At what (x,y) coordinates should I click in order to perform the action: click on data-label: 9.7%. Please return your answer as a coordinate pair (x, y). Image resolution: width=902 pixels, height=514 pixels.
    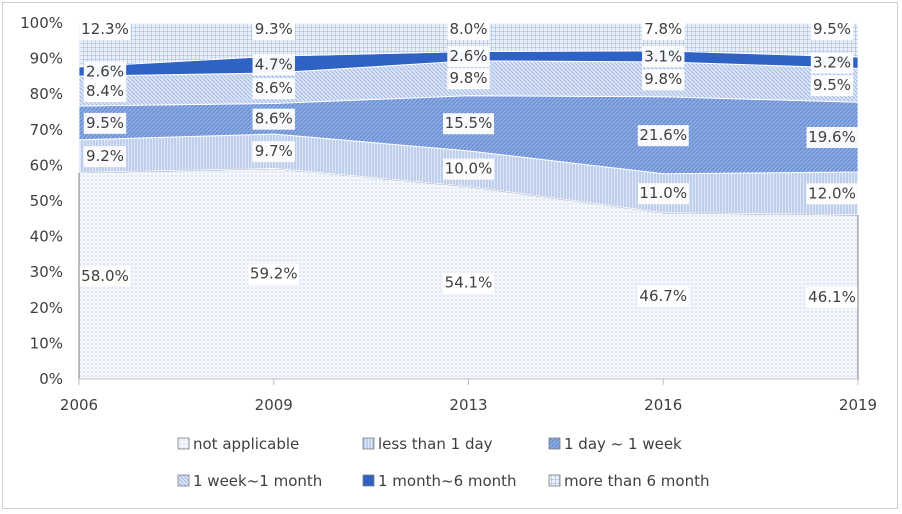
    Looking at the image, I should click on (274, 151).